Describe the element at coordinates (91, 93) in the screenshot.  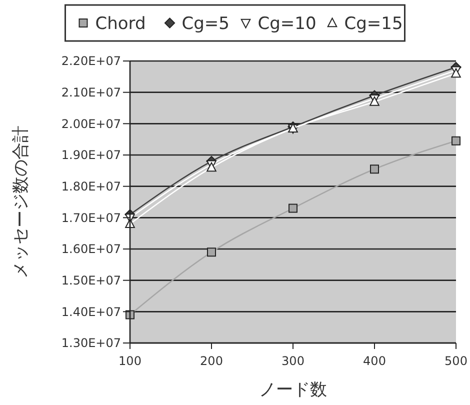
I see `y-tick-label: 2.10E+07` at that location.